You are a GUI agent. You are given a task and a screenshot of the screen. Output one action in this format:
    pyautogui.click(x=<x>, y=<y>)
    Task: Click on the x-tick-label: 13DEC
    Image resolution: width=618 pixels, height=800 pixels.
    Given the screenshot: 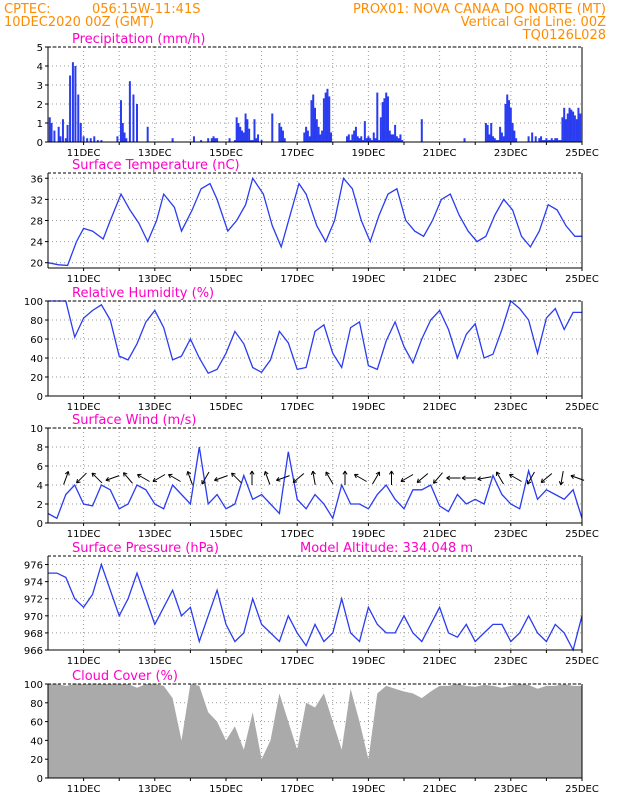 What is the action you would take?
    pyautogui.click(x=155, y=153)
    